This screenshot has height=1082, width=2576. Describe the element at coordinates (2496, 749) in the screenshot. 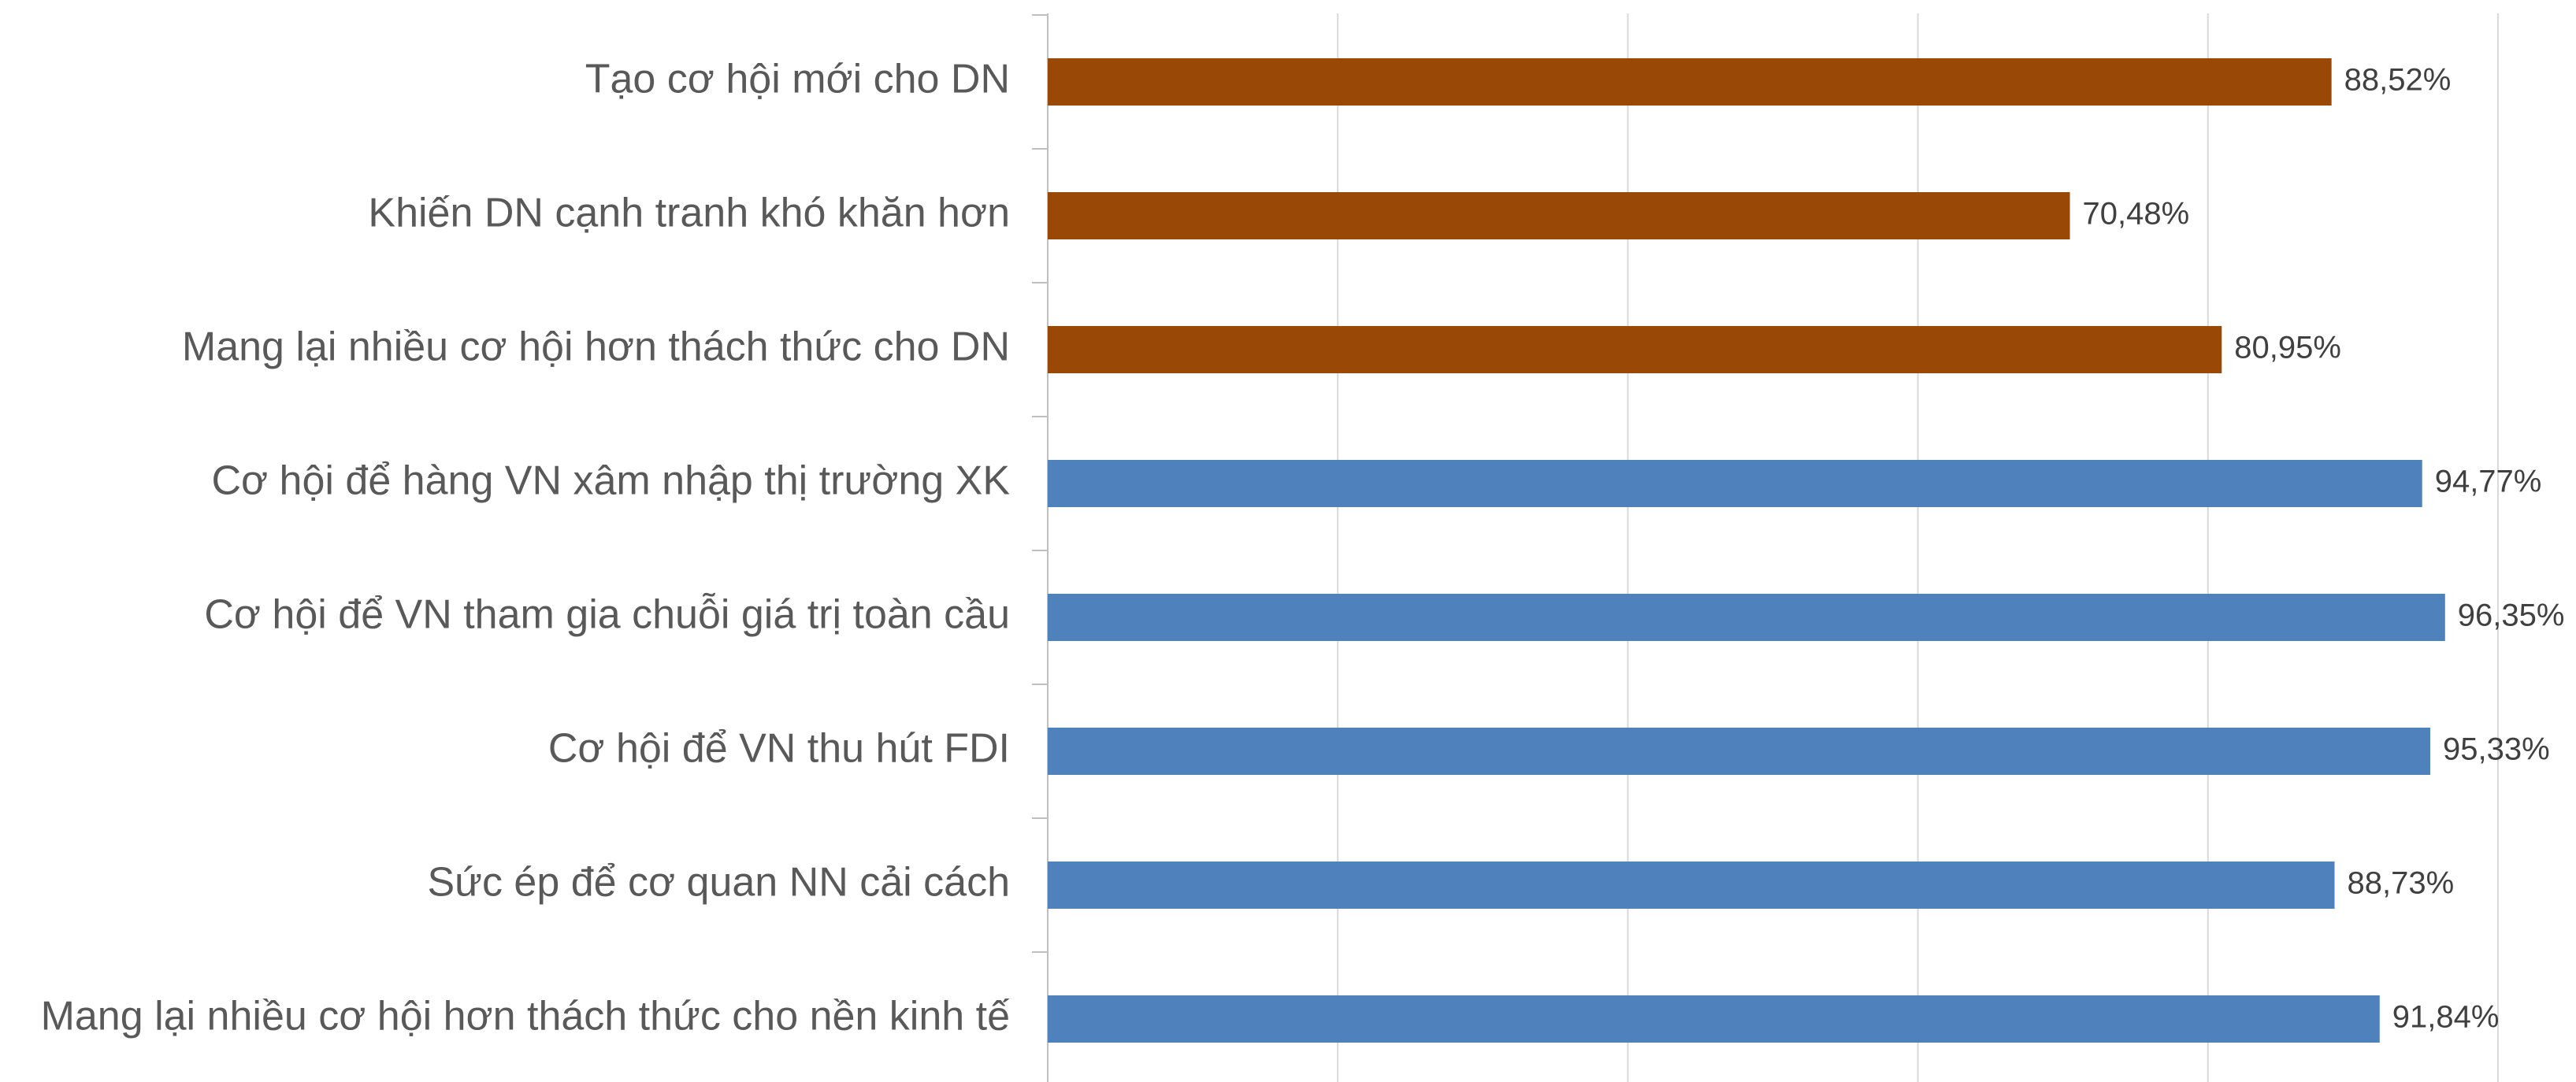

I see `value-label: 95,33%` at that location.